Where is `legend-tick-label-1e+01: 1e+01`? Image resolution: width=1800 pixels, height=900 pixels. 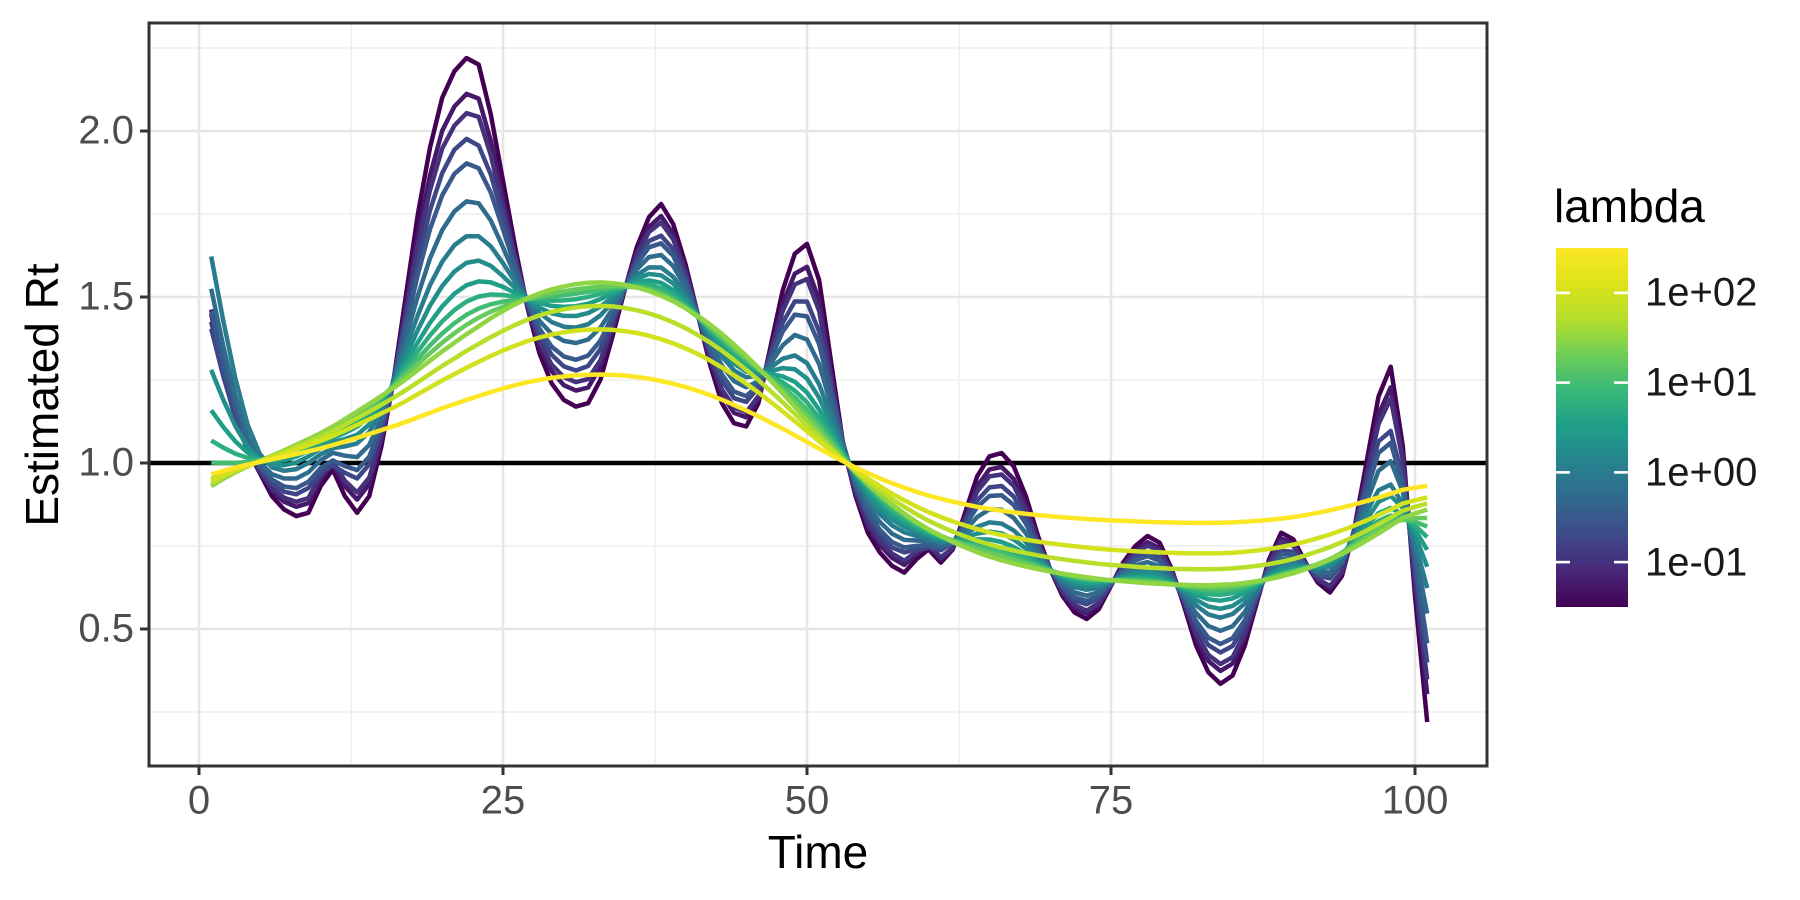 legend-tick-label-1e+01: 1e+01 is located at coordinates (1701, 382).